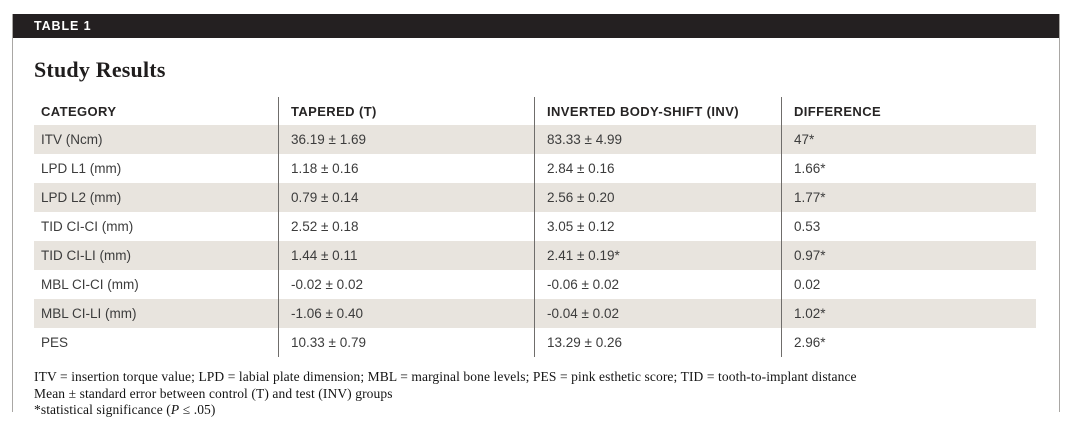 The width and height of the screenshot is (1072, 426). I want to click on cell-inverted: 3.05 ± 0.12, so click(657, 226).